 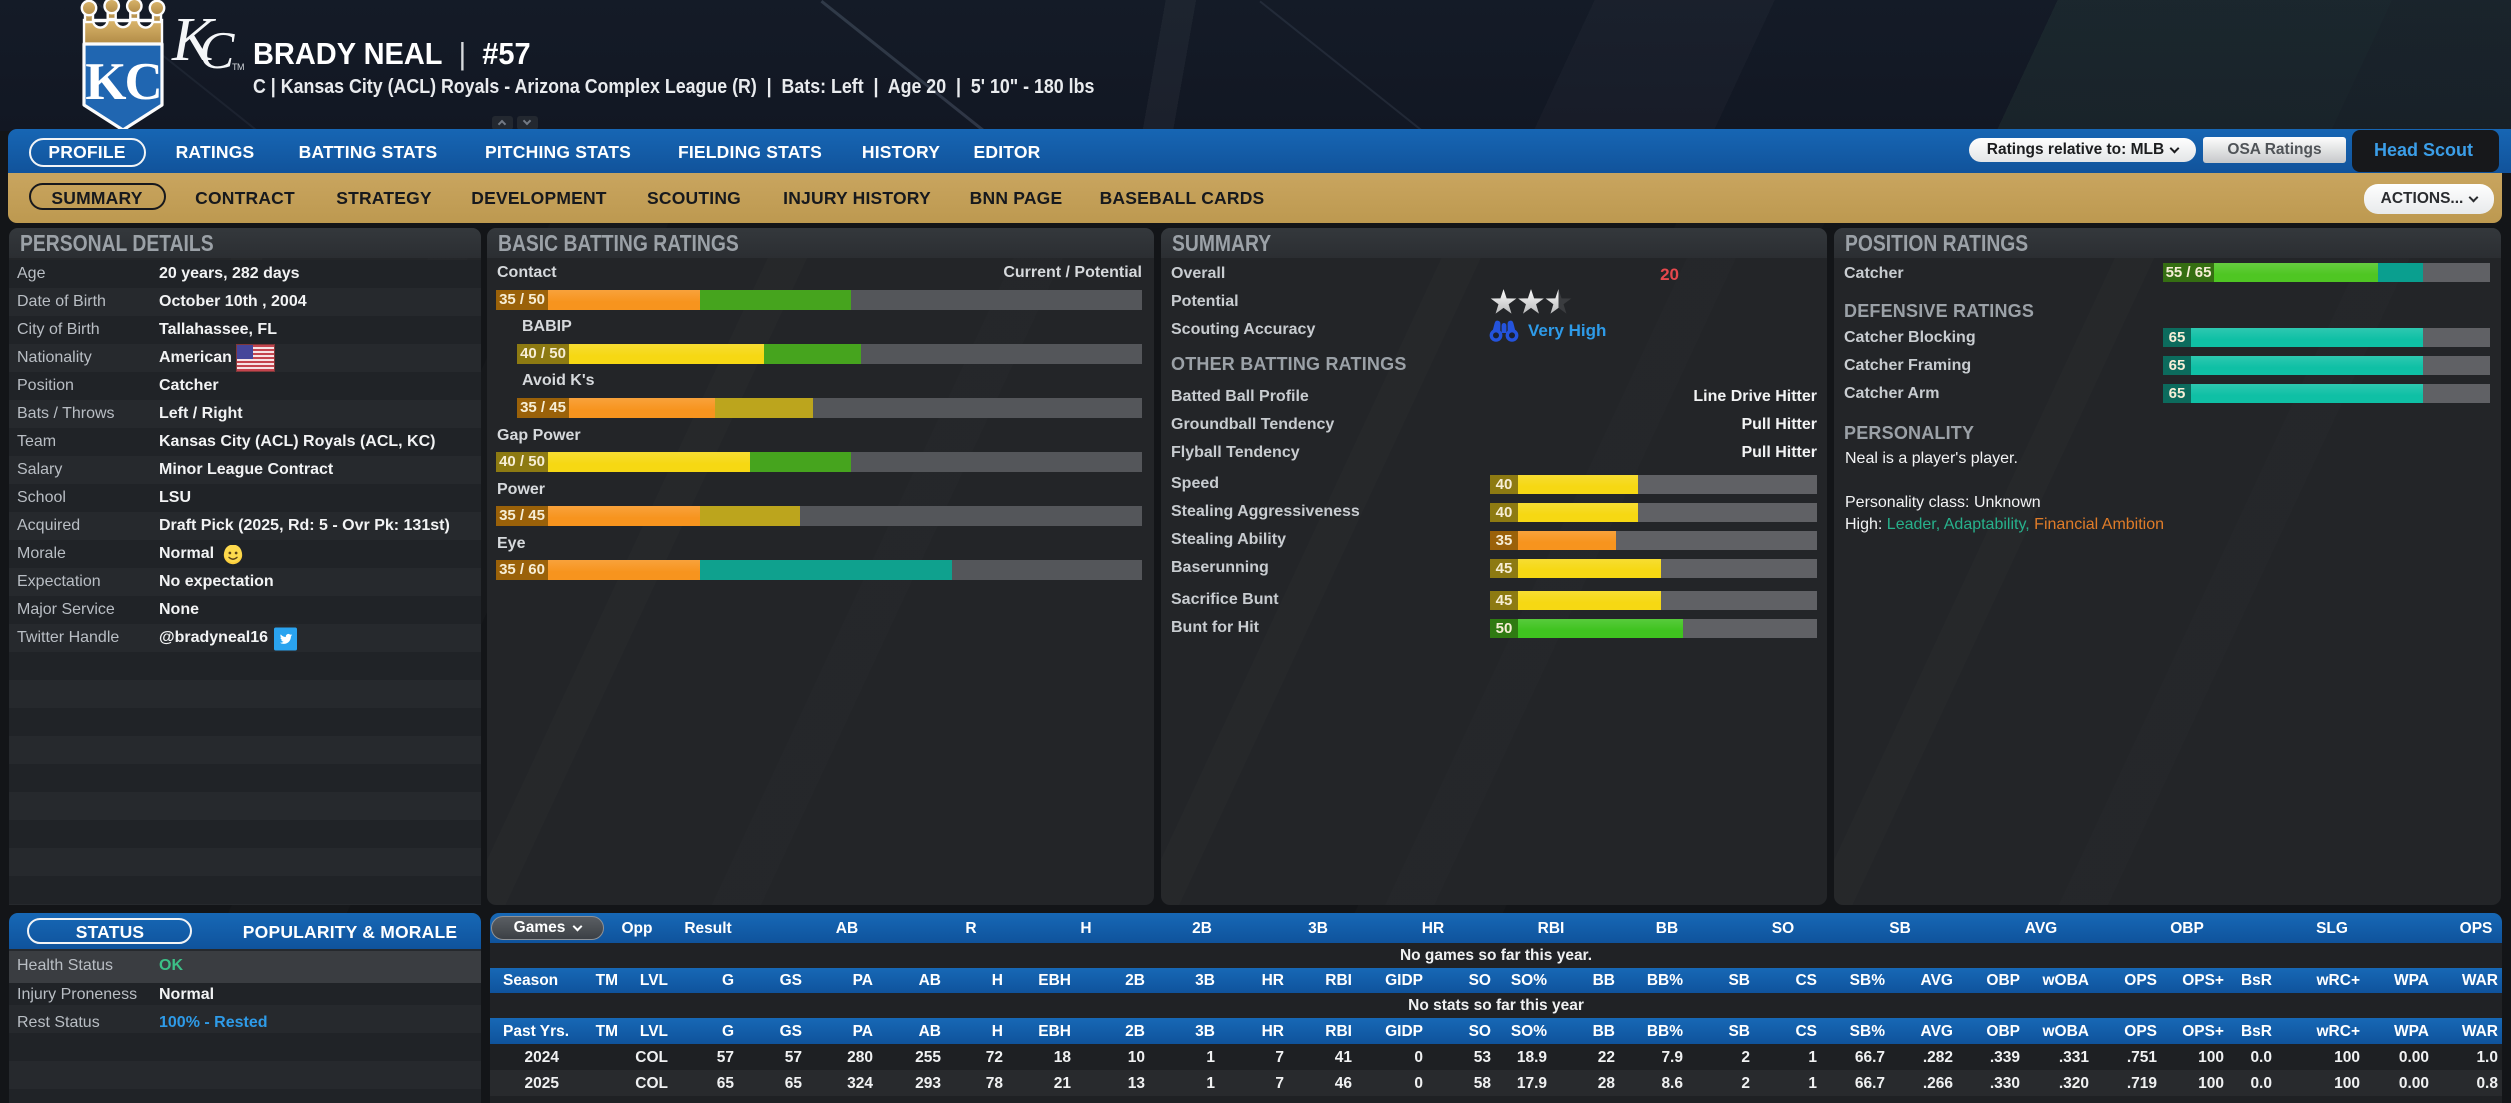 I want to click on svg-text: KC, so click(x=123, y=82).